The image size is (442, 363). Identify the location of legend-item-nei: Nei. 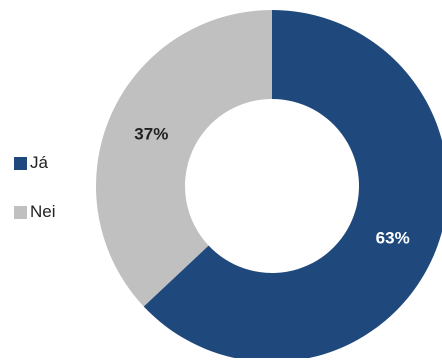
(35, 212).